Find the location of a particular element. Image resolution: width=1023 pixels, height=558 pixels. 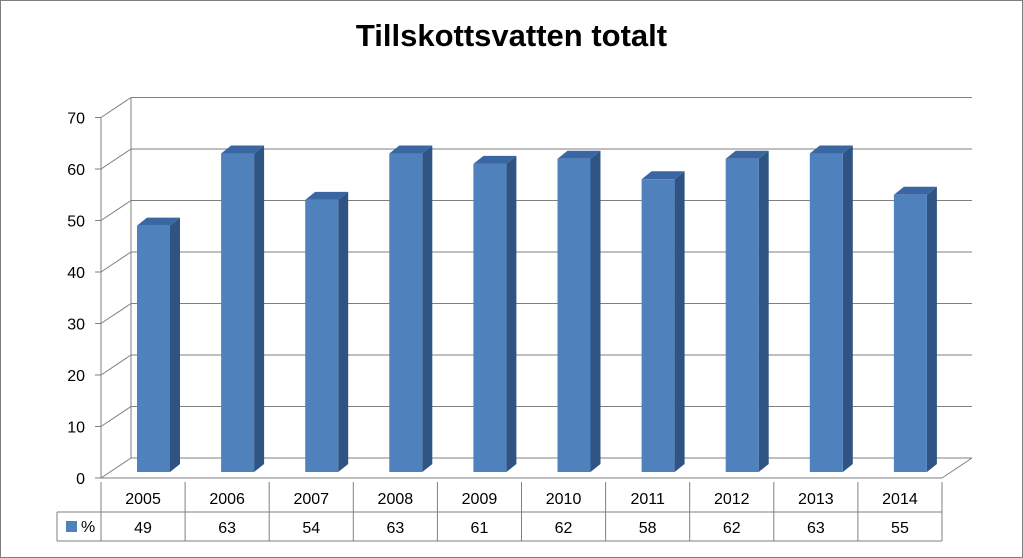

x-tick-label: 2012 is located at coordinates (732, 499).